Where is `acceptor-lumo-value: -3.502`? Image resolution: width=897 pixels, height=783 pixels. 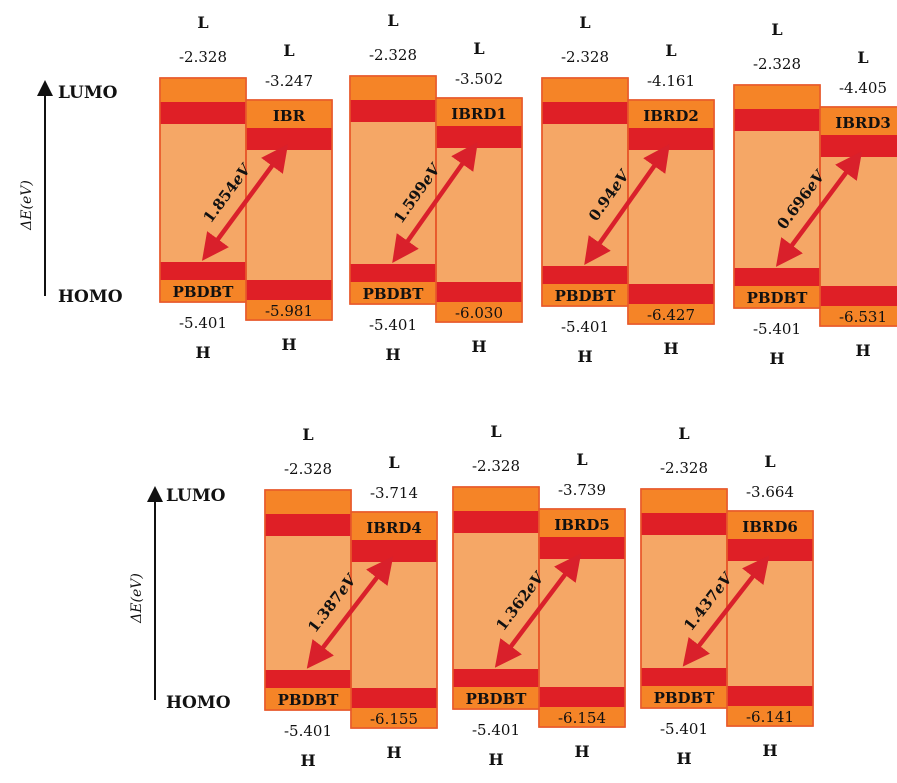 acceptor-lumo-value: -3.502 is located at coordinates (479, 79).